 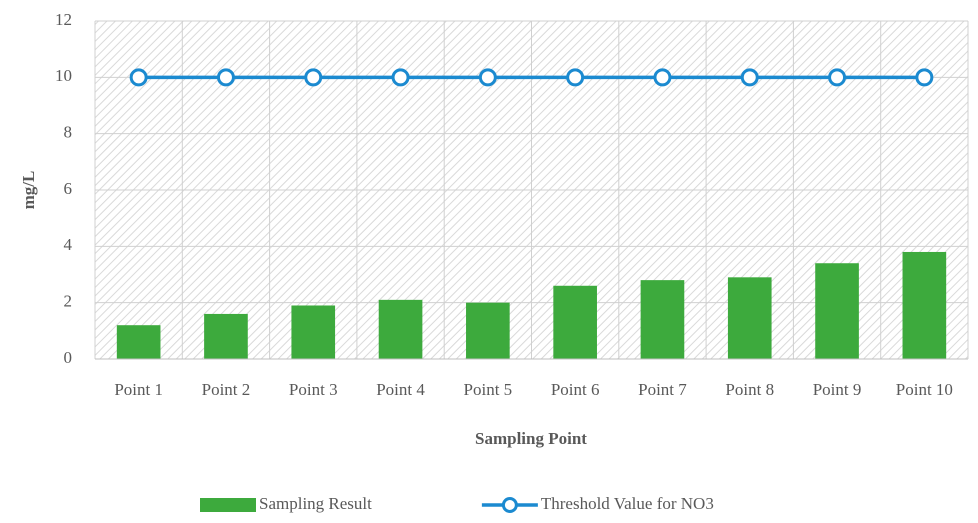 What do you see at coordinates (68, 301) in the screenshot?
I see `y-tick-label: 2` at bounding box center [68, 301].